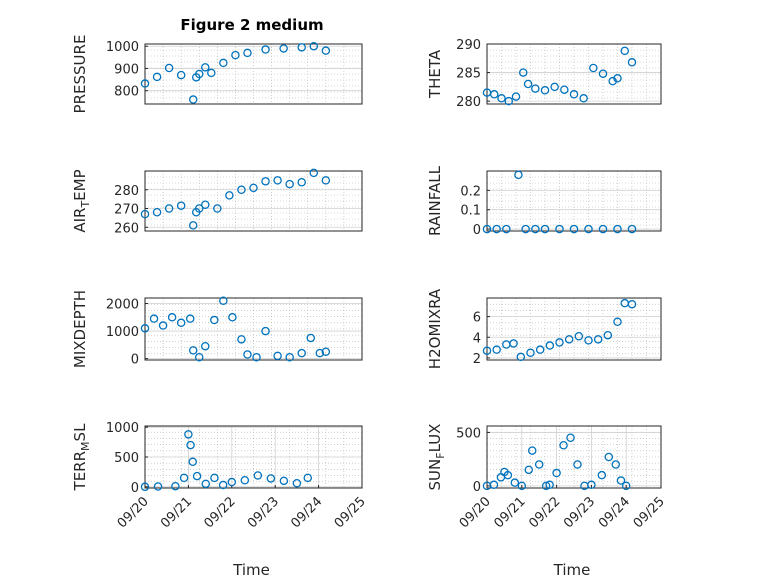  I want to click on panel-mixdepth: 0 1000 2000 MIXDEPTH, so click(217, 329).